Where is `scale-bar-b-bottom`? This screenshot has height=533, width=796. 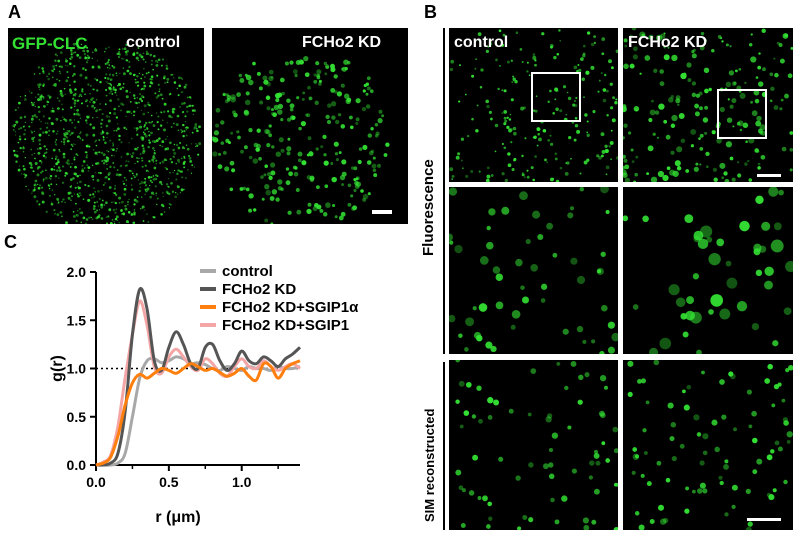 scale-bar-b-bottom is located at coordinates (764, 519).